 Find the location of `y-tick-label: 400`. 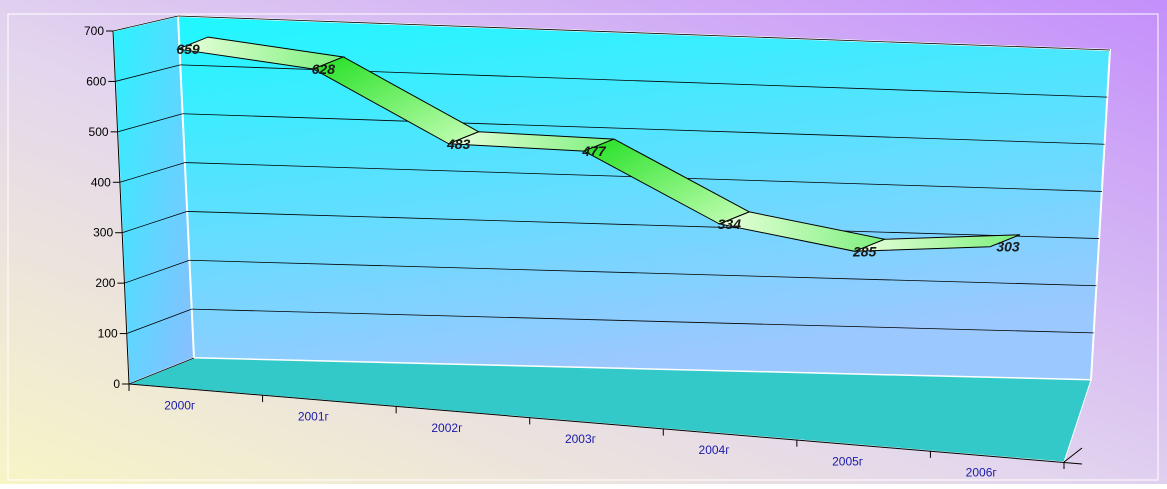

y-tick-label: 400 is located at coordinates (101, 182).